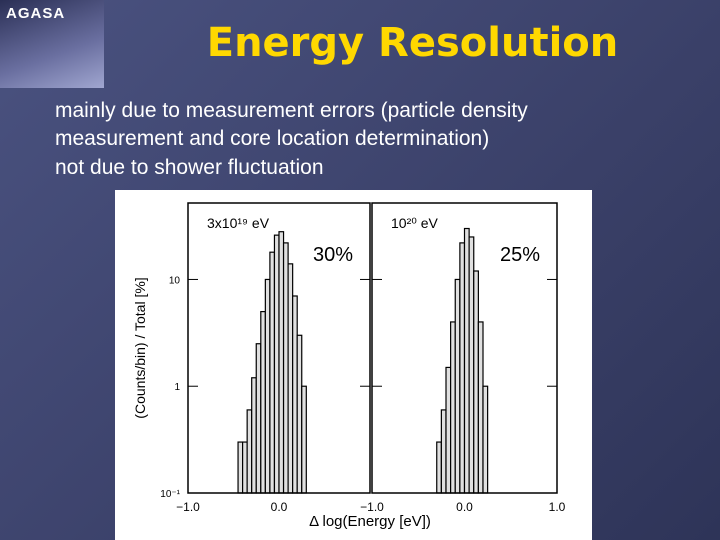 The width and height of the screenshot is (720, 540). What do you see at coordinates (557, 507) in the screenshot?
I see `x-tick-label: 1.0` at bounding box center [557, 507].